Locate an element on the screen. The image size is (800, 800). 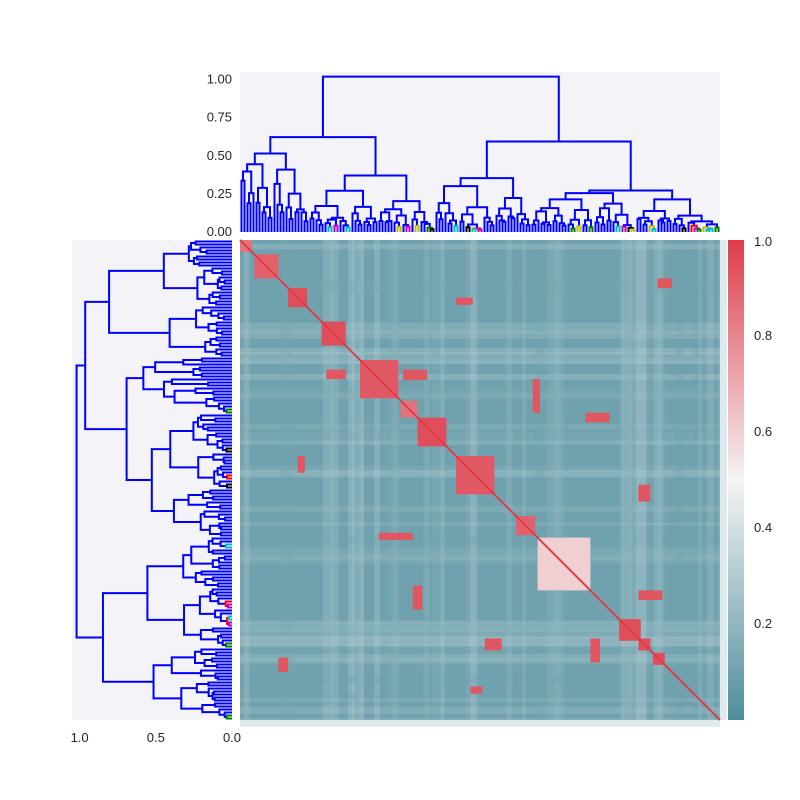
top-dendrogram-links is located at coordinates (480, 153).